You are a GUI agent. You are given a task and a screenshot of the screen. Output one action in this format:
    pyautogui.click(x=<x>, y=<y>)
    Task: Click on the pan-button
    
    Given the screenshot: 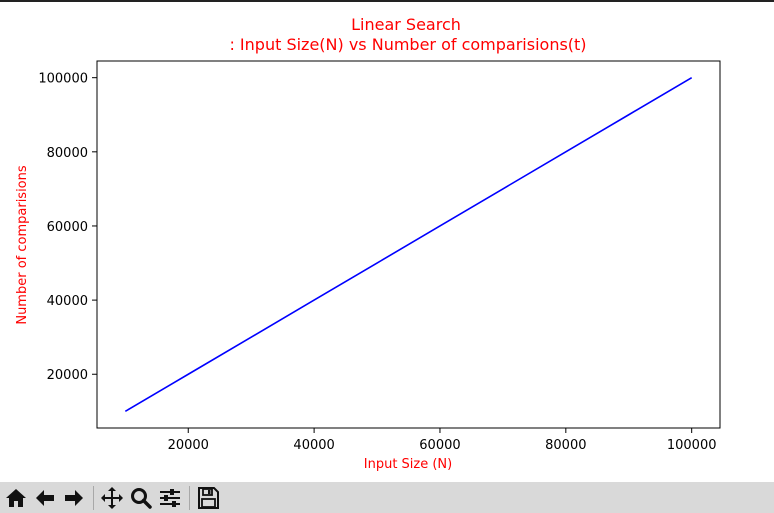 What is the action you would take?
    pyautogui.click(x=112, y=498)
    